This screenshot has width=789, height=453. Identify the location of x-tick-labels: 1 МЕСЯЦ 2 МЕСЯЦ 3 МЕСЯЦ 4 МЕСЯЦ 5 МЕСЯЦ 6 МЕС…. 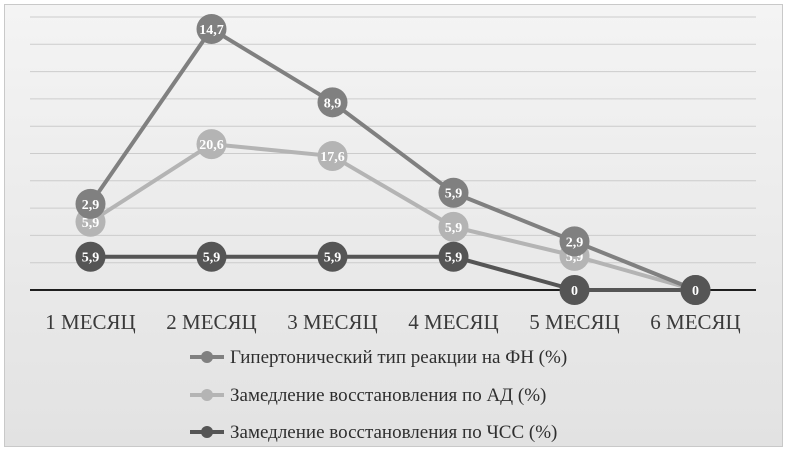
(392, 322).